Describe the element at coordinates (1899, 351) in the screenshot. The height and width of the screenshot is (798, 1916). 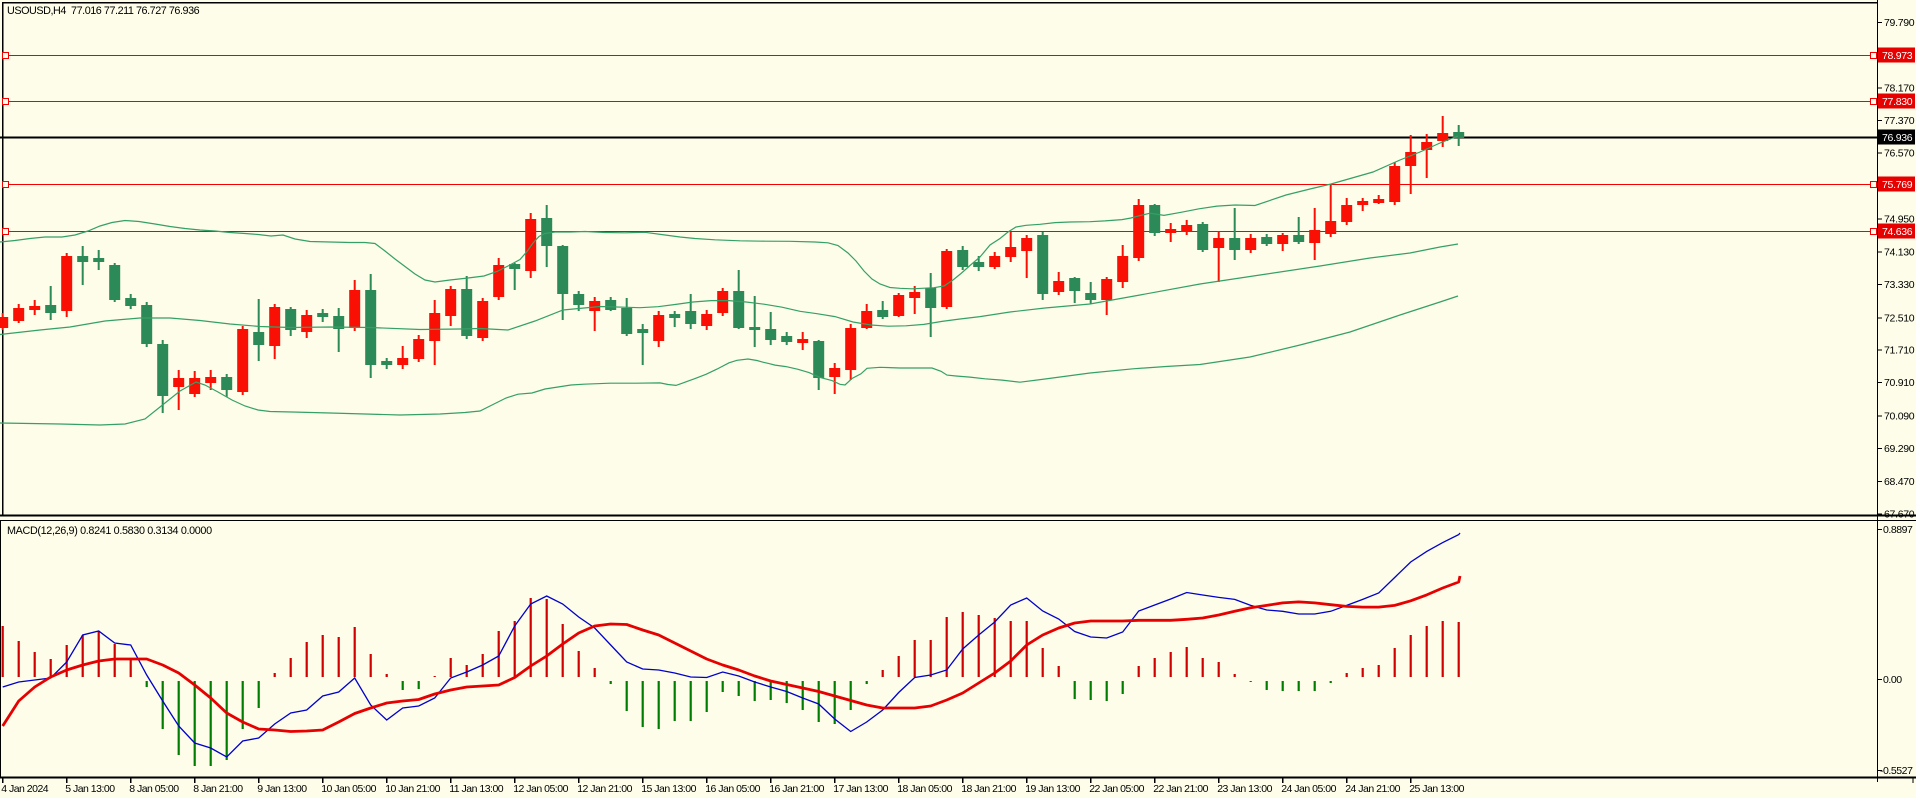
I see `svg-text: 71.710` at that location.